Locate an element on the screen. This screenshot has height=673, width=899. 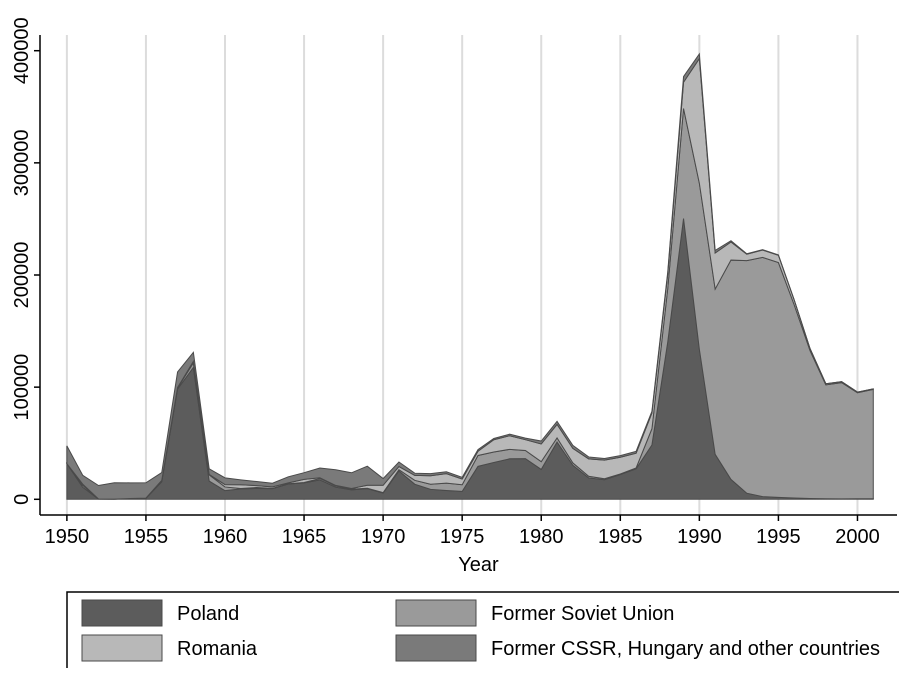
y-tick-label: 400000 is located at coordinates (22, 50).